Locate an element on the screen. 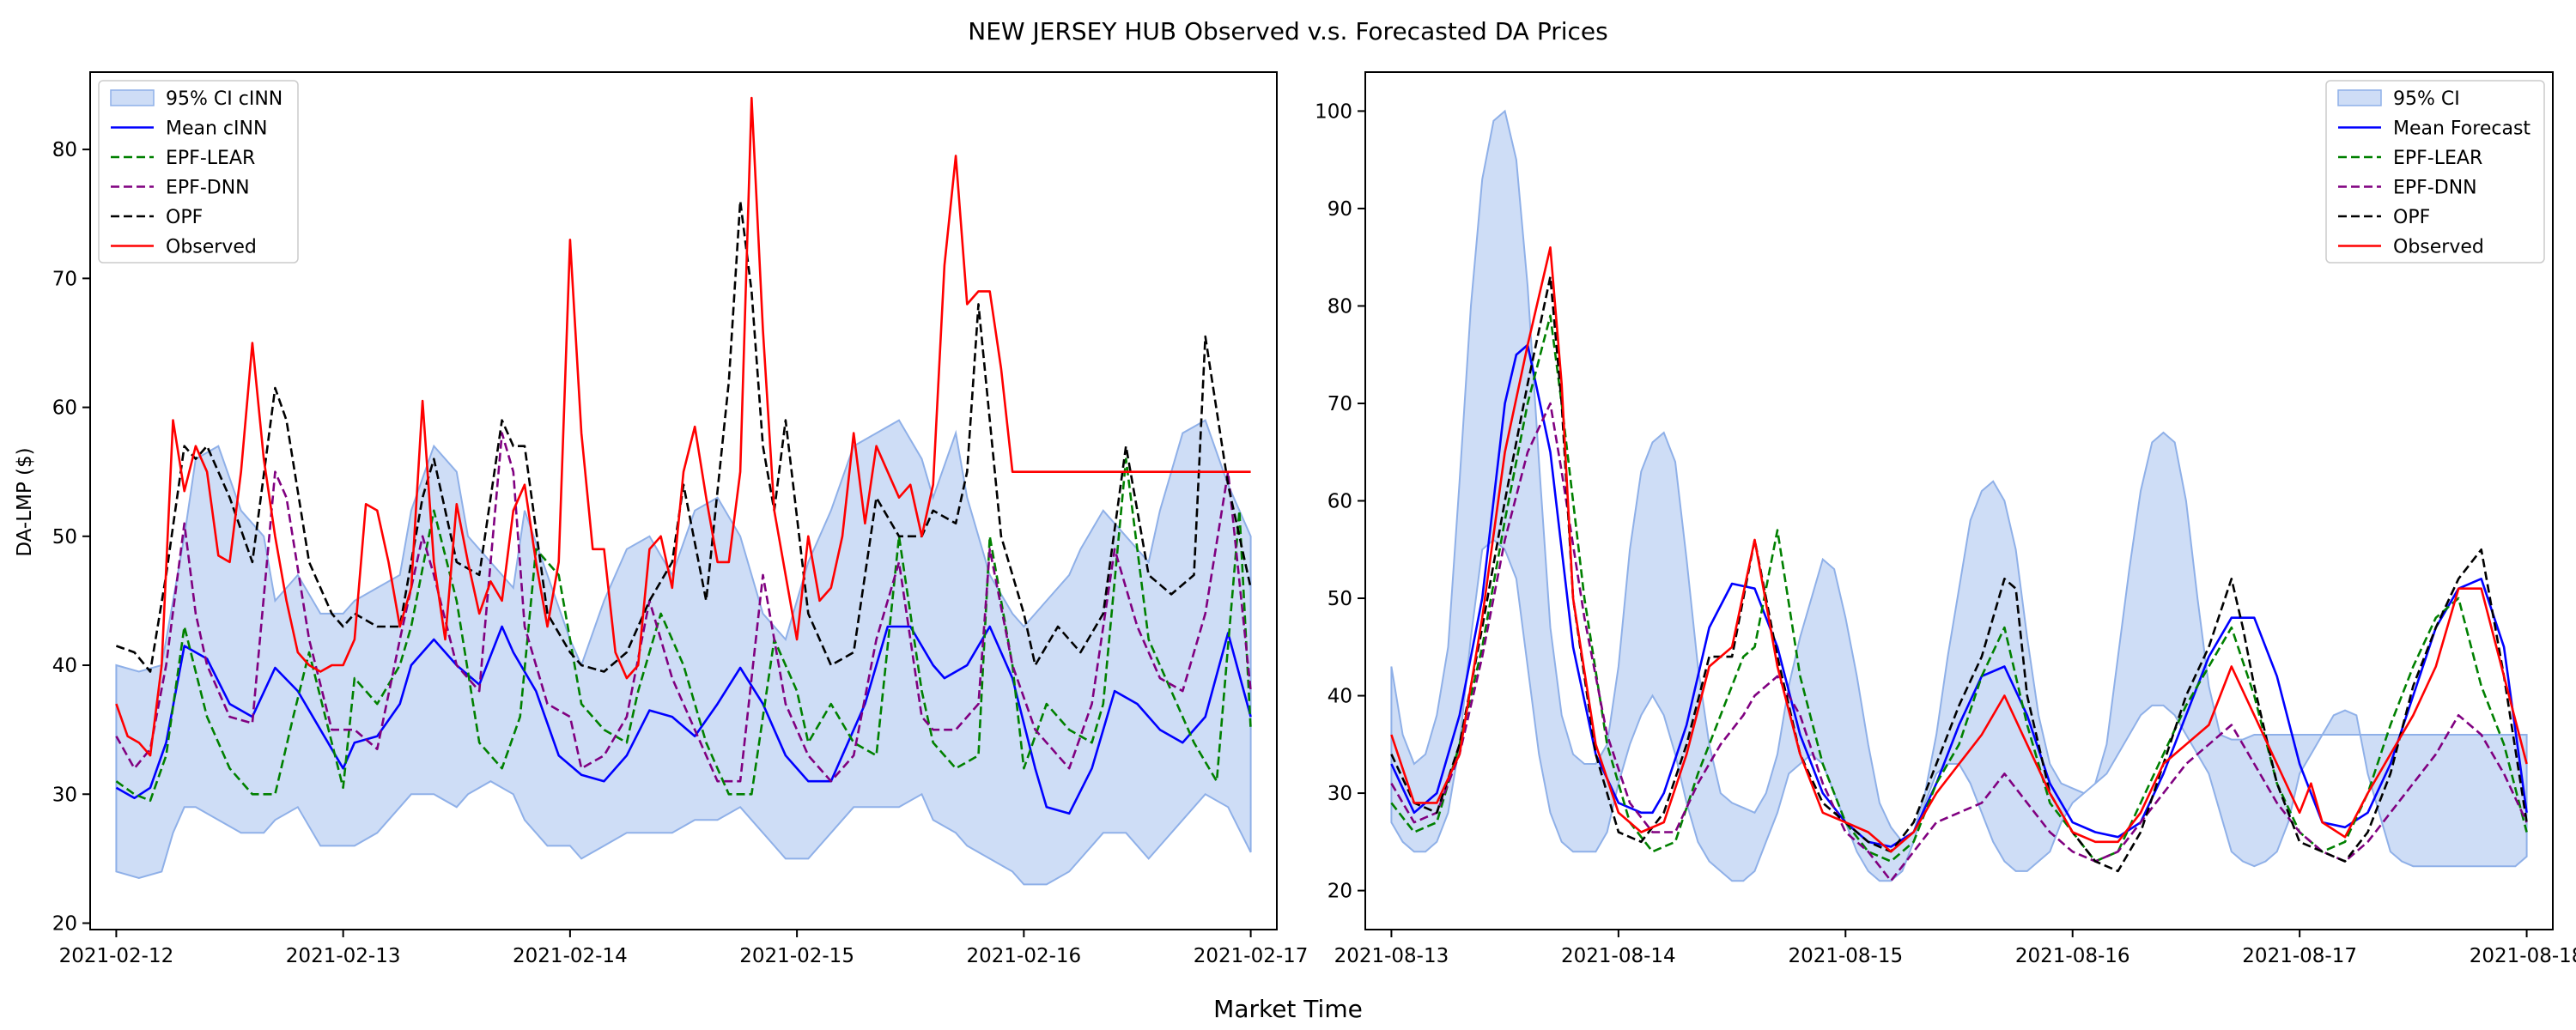  legend-label: 95% CI is located at coordinates (2427, 99).